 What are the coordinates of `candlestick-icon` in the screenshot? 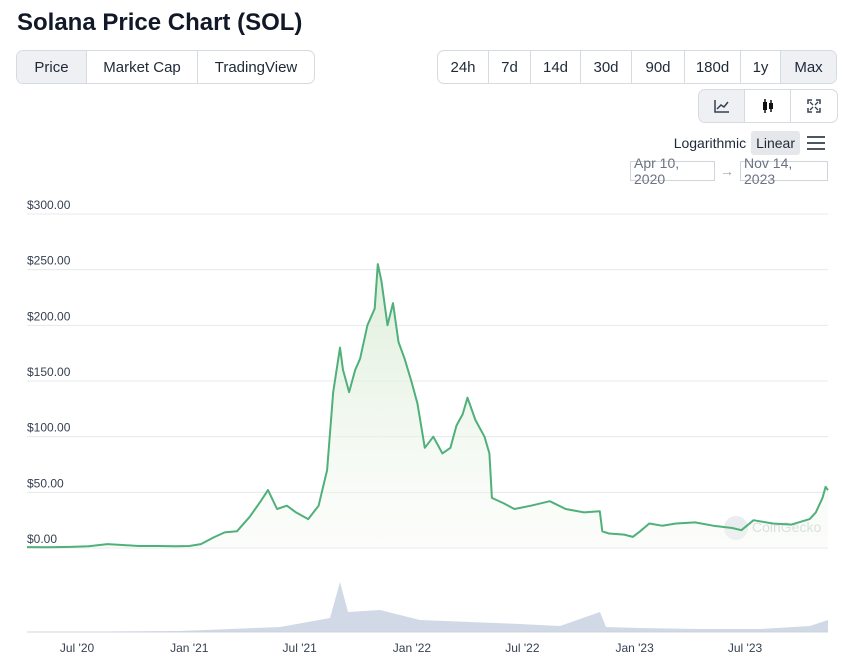 It's located at (767, 106).